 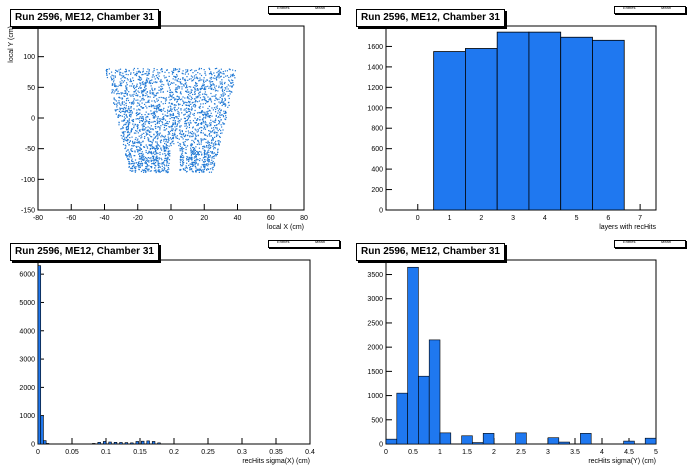 I want to click on y-tick-label: 0, so click(x=33, y=445).